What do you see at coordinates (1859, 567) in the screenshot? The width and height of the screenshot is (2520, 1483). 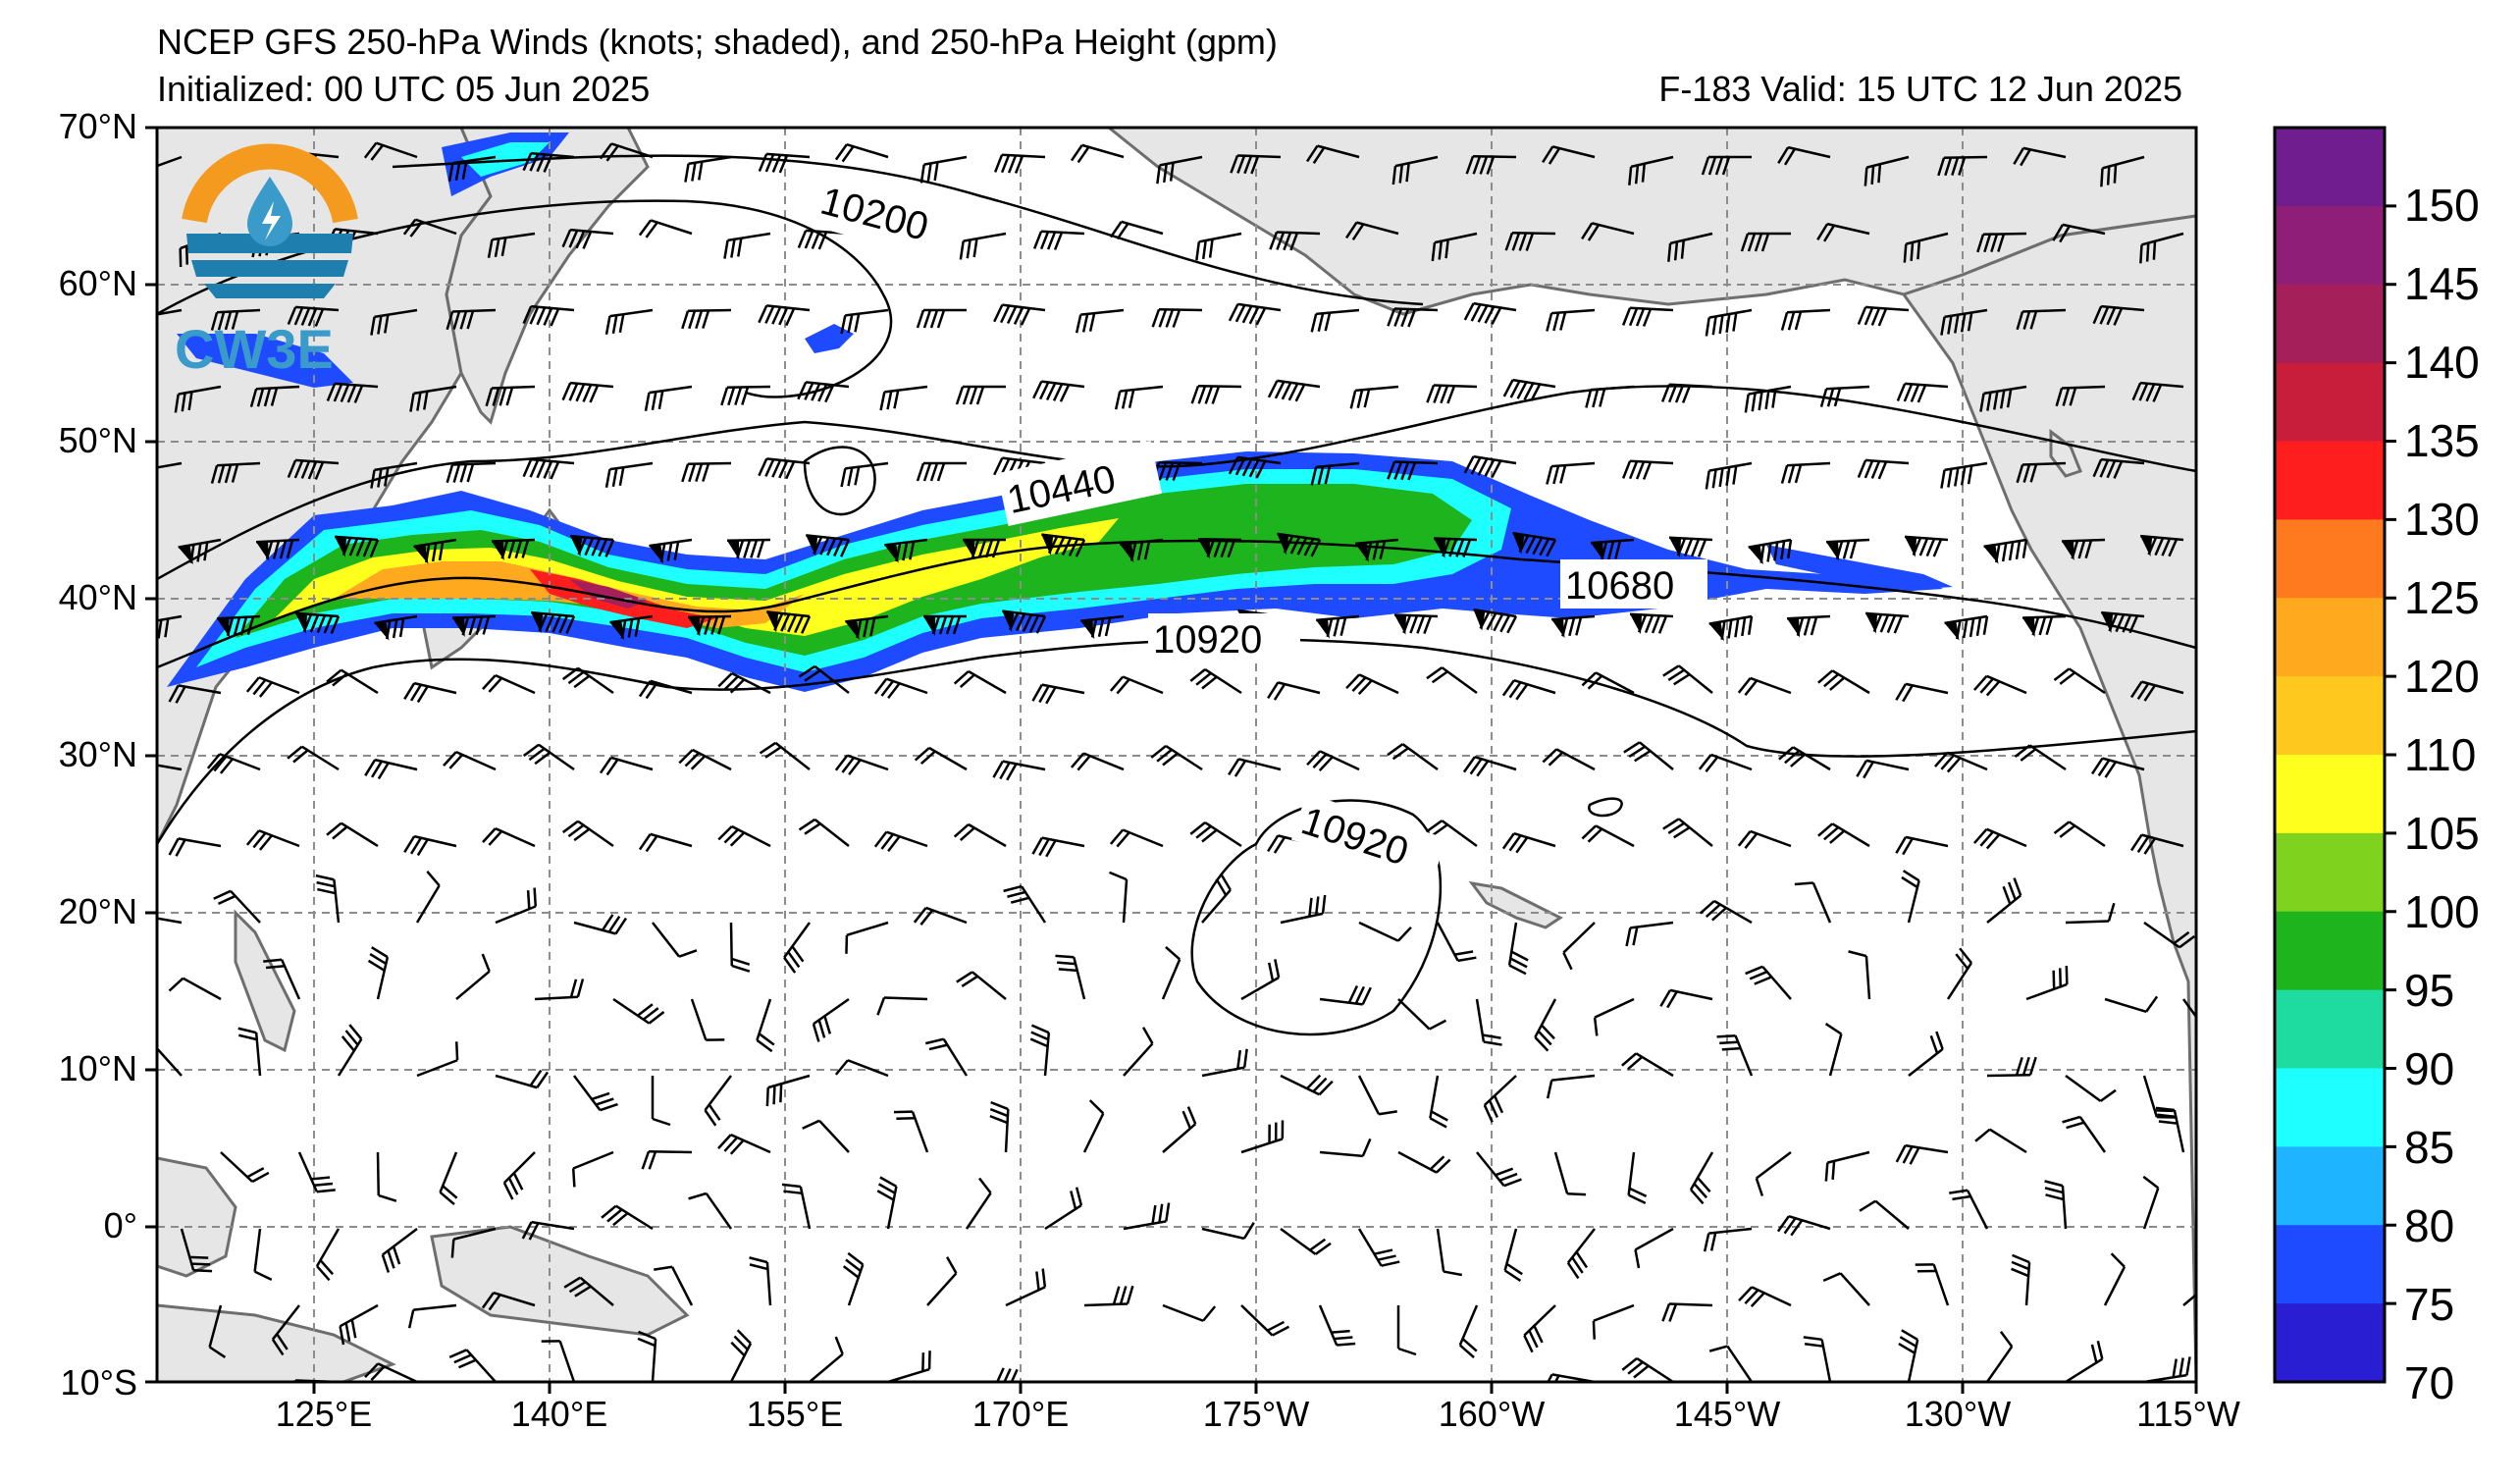 I see `jet-fragment-east` at bounding box center [1859, 567].